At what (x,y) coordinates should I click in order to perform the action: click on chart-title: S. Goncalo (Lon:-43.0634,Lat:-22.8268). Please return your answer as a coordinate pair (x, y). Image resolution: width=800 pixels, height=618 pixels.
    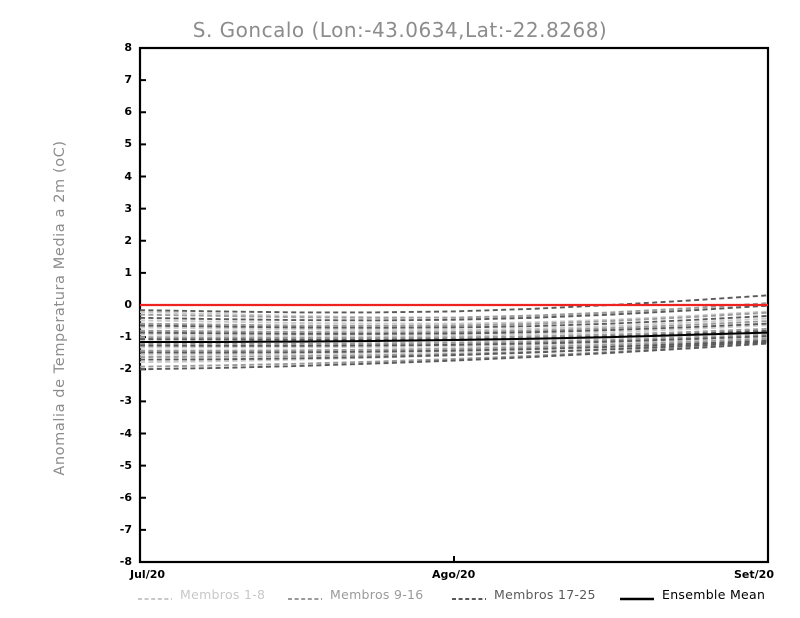
    Looking at the image, I should click on (400, 30).